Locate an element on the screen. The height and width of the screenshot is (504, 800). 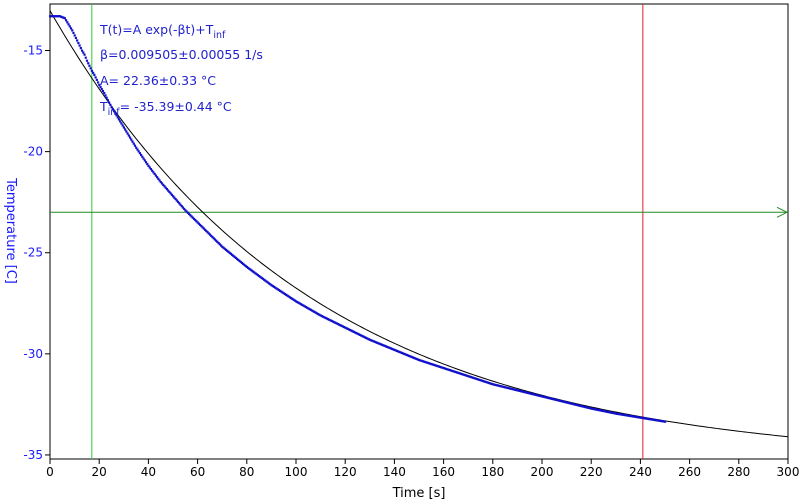
x-tick-label: 160 is located at coordinates (443, 472).